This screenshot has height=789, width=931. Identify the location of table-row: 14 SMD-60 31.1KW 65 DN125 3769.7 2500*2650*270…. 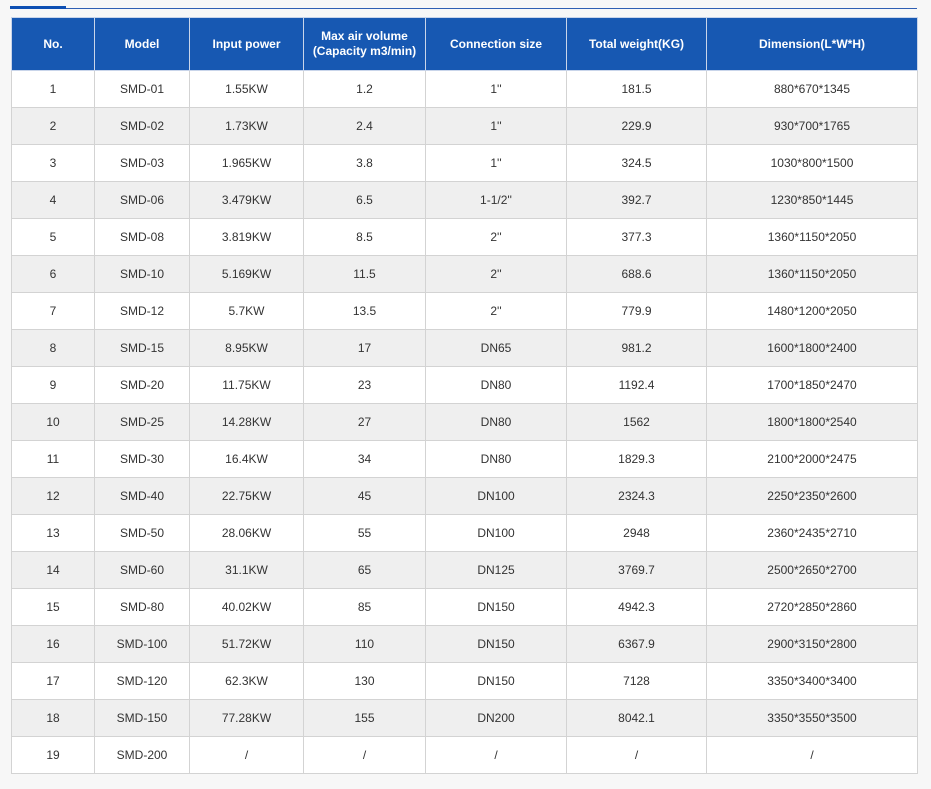
(464, 570).